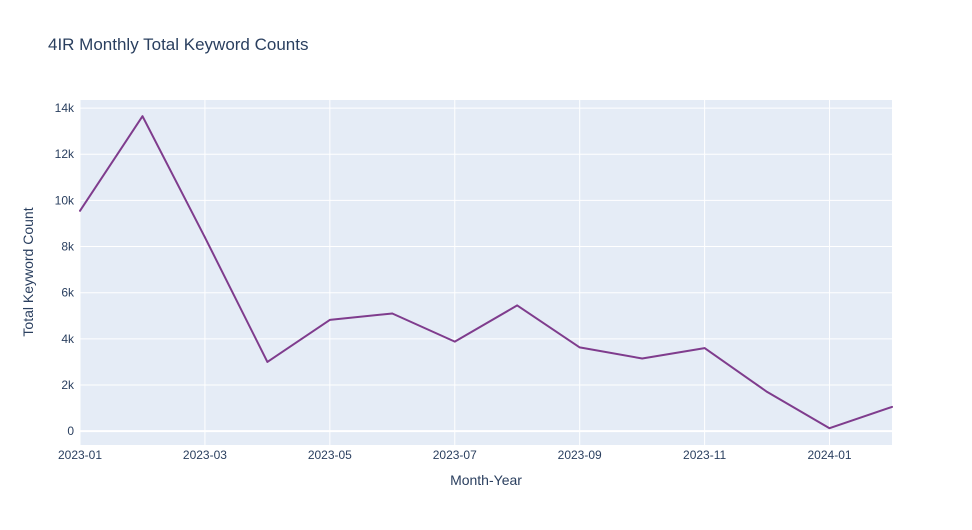 The width and height of the screenshot is (972, 530). Describe the element at coordinates (68, 247) in the screenshot. I see `y-tick-label: 8k` at that location.